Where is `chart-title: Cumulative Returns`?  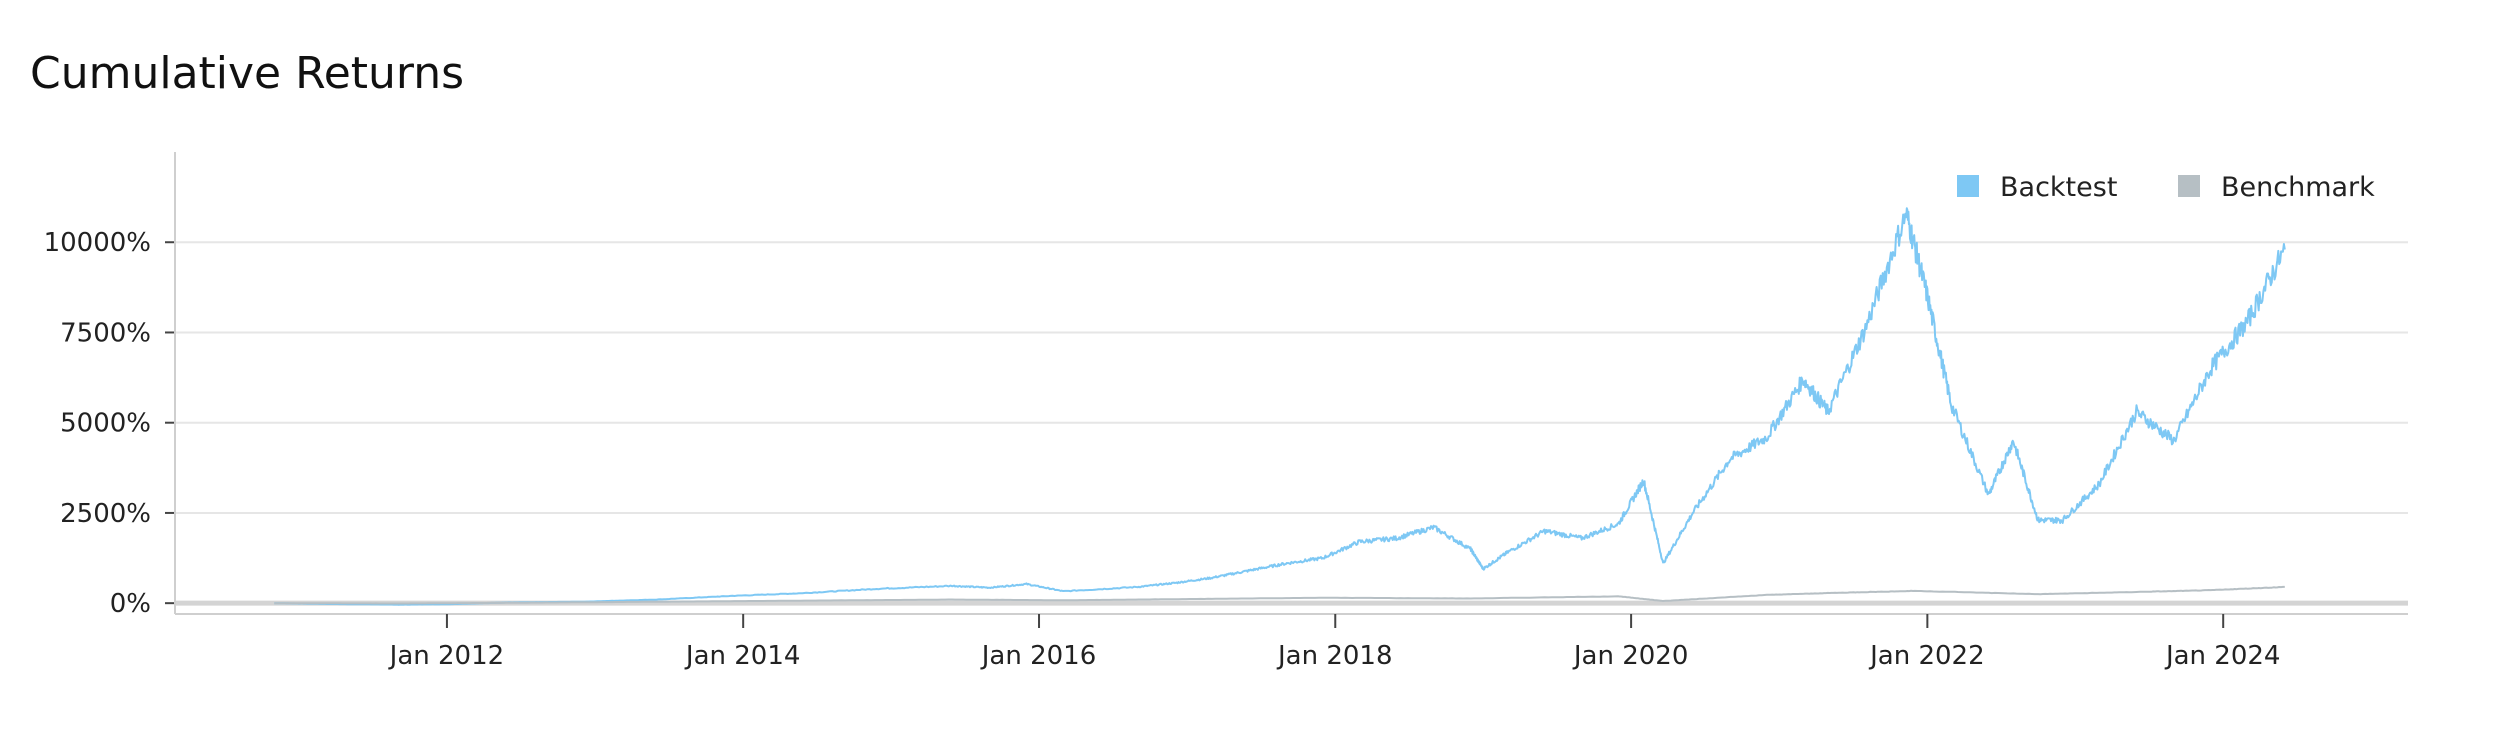 chart-title: Cumulative Returns is located at coordinates (247, 73).